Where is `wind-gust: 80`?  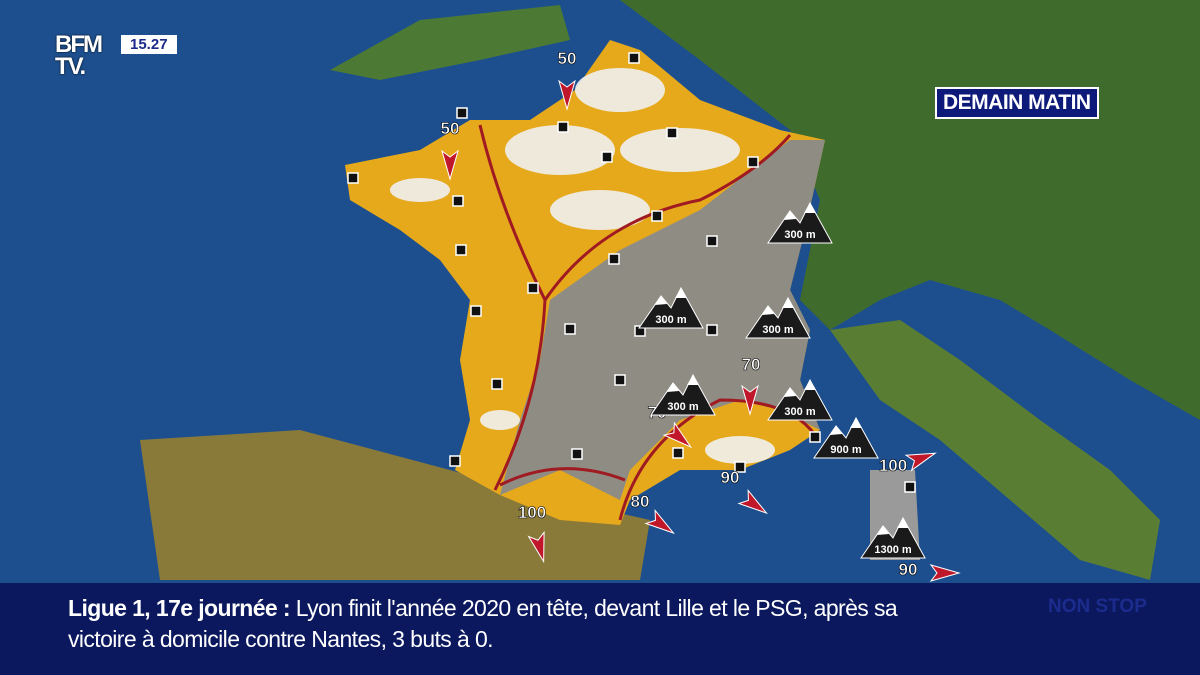 wind-gust: 80 is located at coordinates (652, 513).